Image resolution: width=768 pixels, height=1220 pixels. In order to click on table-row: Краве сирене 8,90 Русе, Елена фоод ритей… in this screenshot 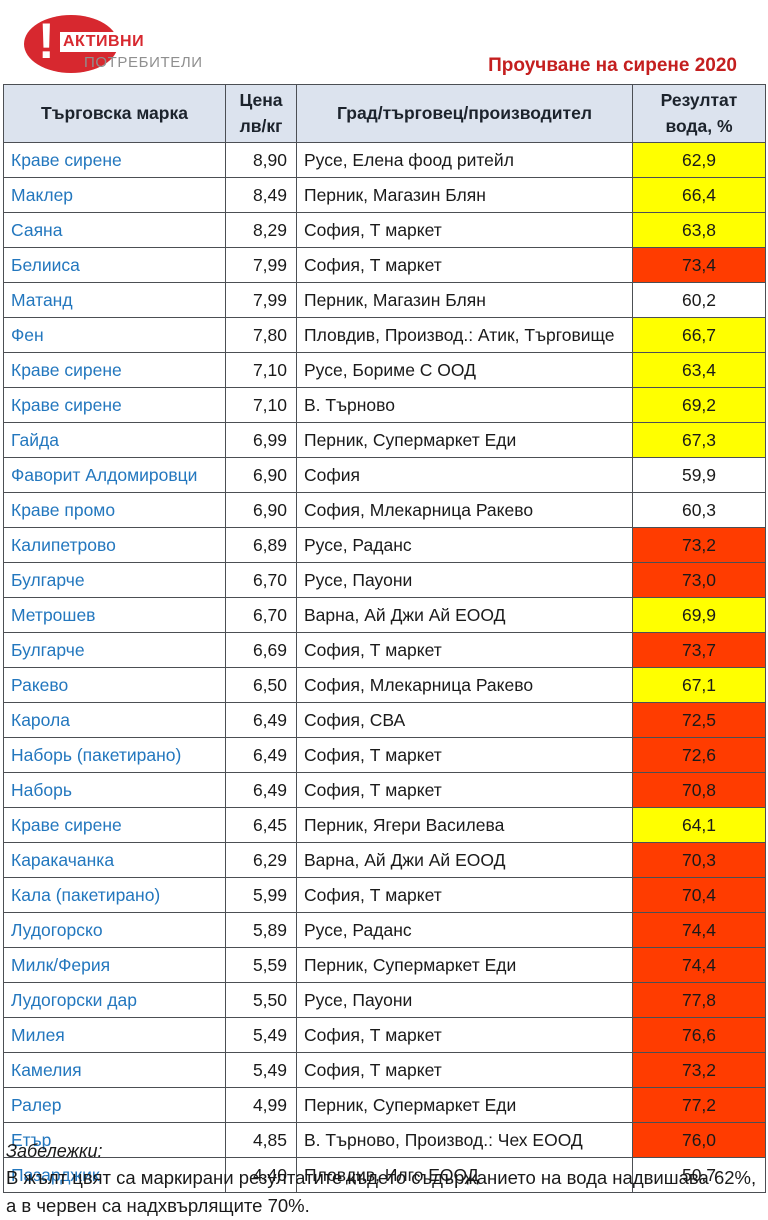, I will do `click(384, 160)`.